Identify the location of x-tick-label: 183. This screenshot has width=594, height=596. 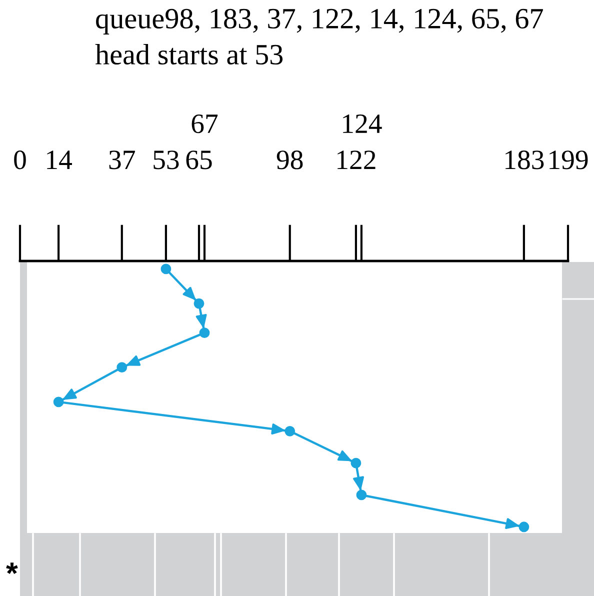
(525, 160).